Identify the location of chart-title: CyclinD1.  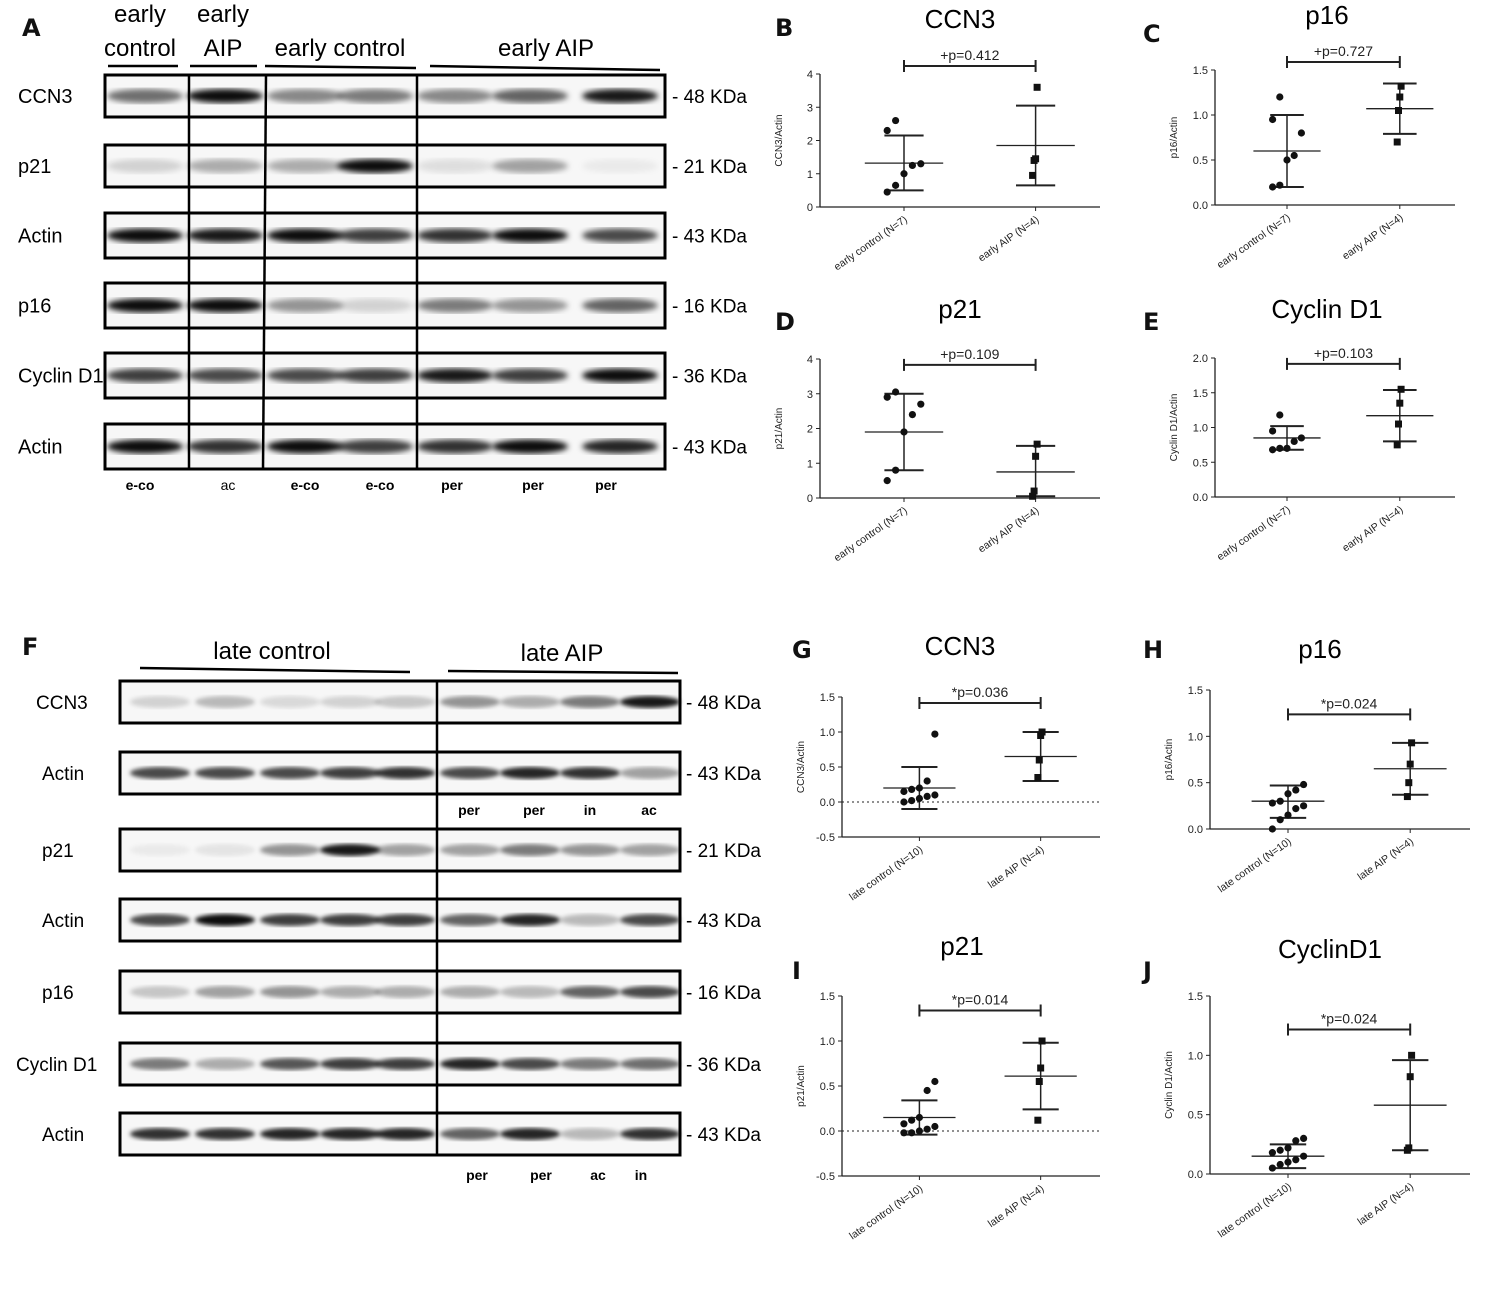
(1330, 949).